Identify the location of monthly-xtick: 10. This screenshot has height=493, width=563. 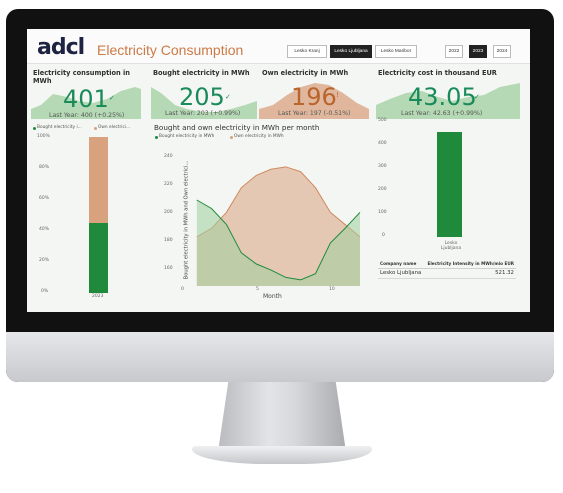
(332, 289).